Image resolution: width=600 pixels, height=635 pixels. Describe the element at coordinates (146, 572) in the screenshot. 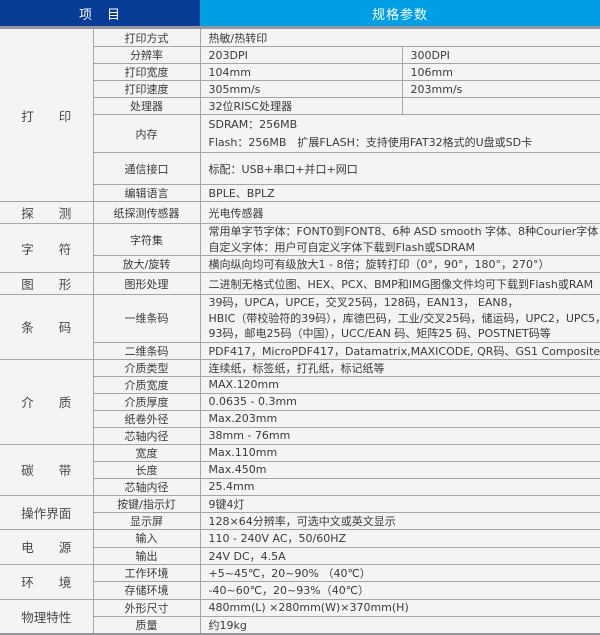

I see `spec-item: 工作环境` at that location.